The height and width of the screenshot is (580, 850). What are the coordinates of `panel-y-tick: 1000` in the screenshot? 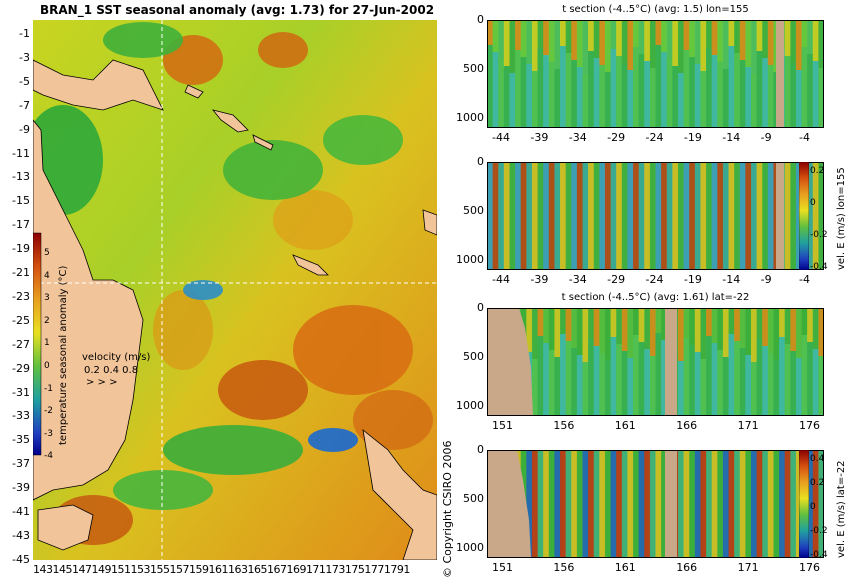 It's located at (470, 547).